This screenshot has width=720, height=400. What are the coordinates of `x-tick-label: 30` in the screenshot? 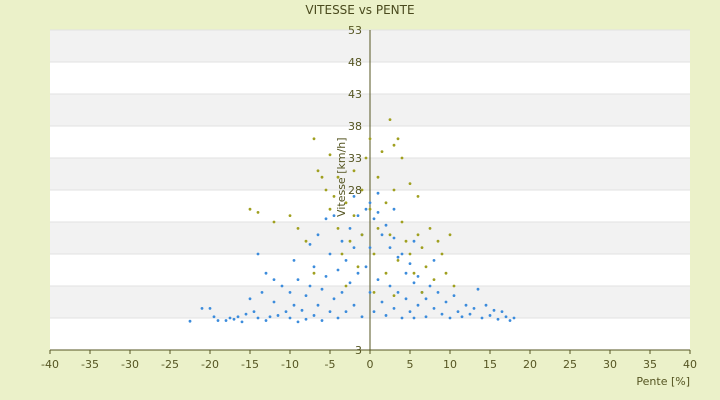 It's located at (610, 364).